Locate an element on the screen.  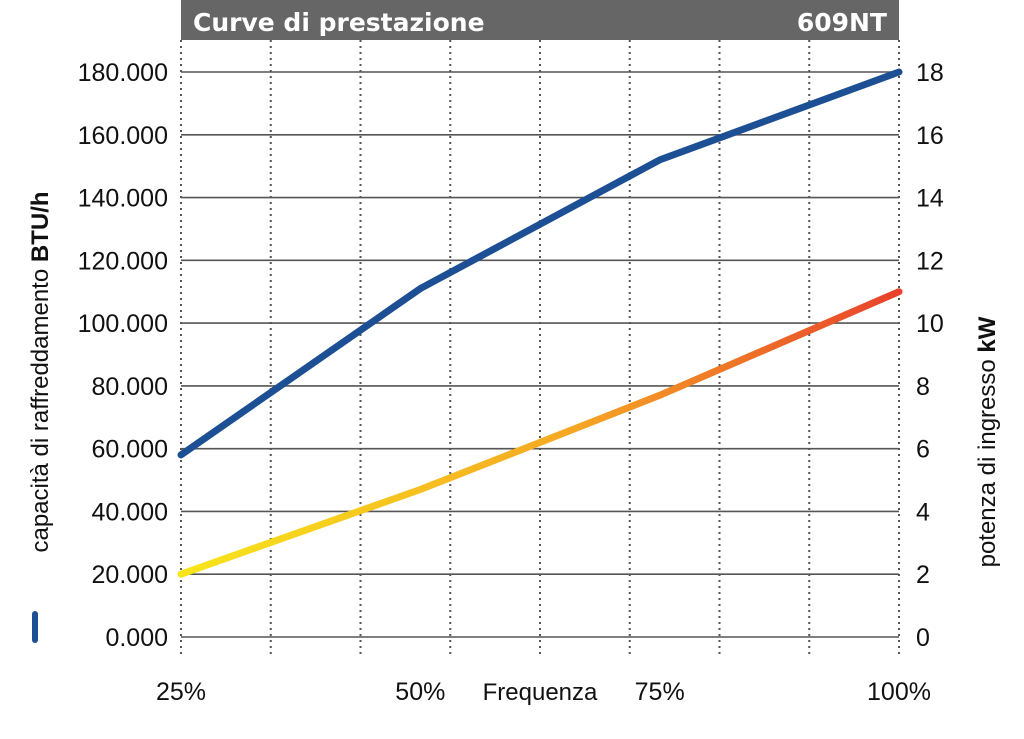
left-axis-tick-label: 140.000 is located at coordinates (123, 199).